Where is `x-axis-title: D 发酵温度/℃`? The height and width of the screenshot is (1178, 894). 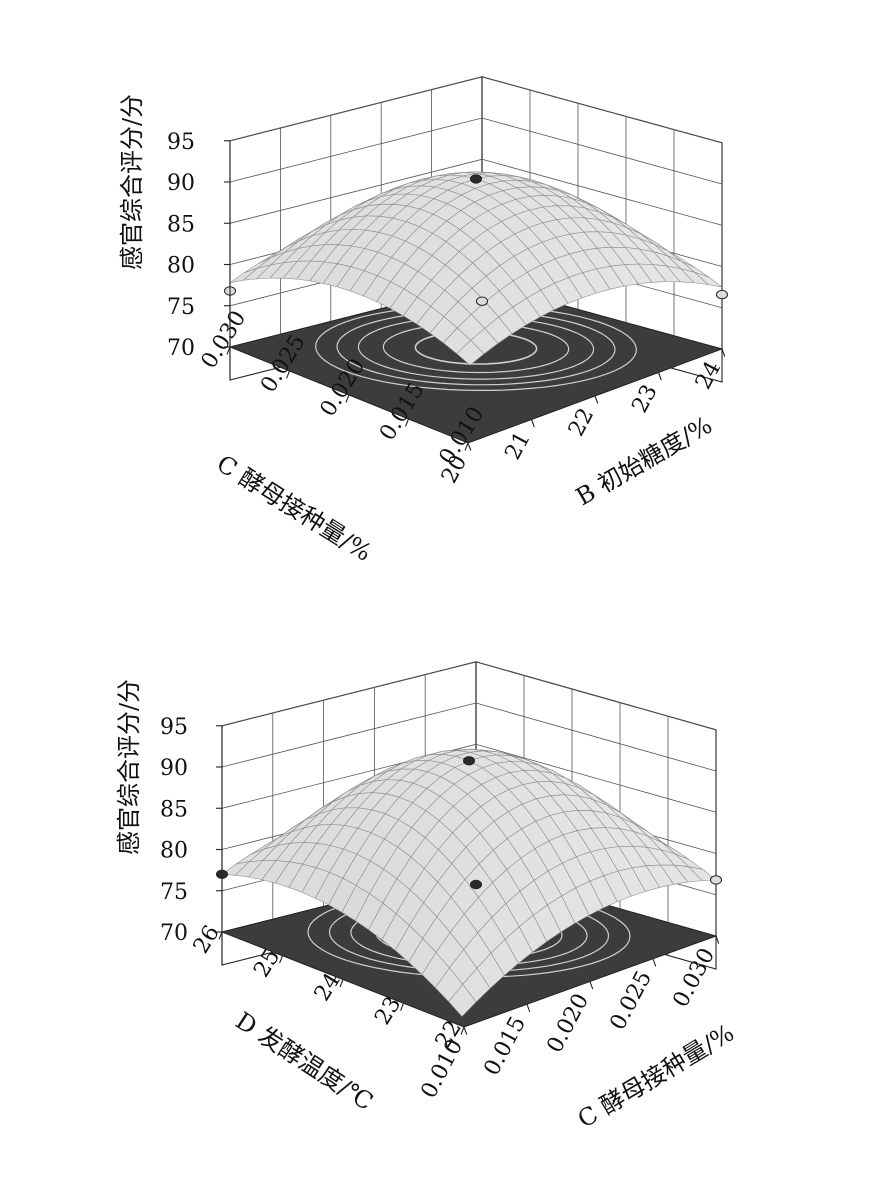 x-axis-title: D 发酵温度/℃ is located at coordinates (305, 1061).